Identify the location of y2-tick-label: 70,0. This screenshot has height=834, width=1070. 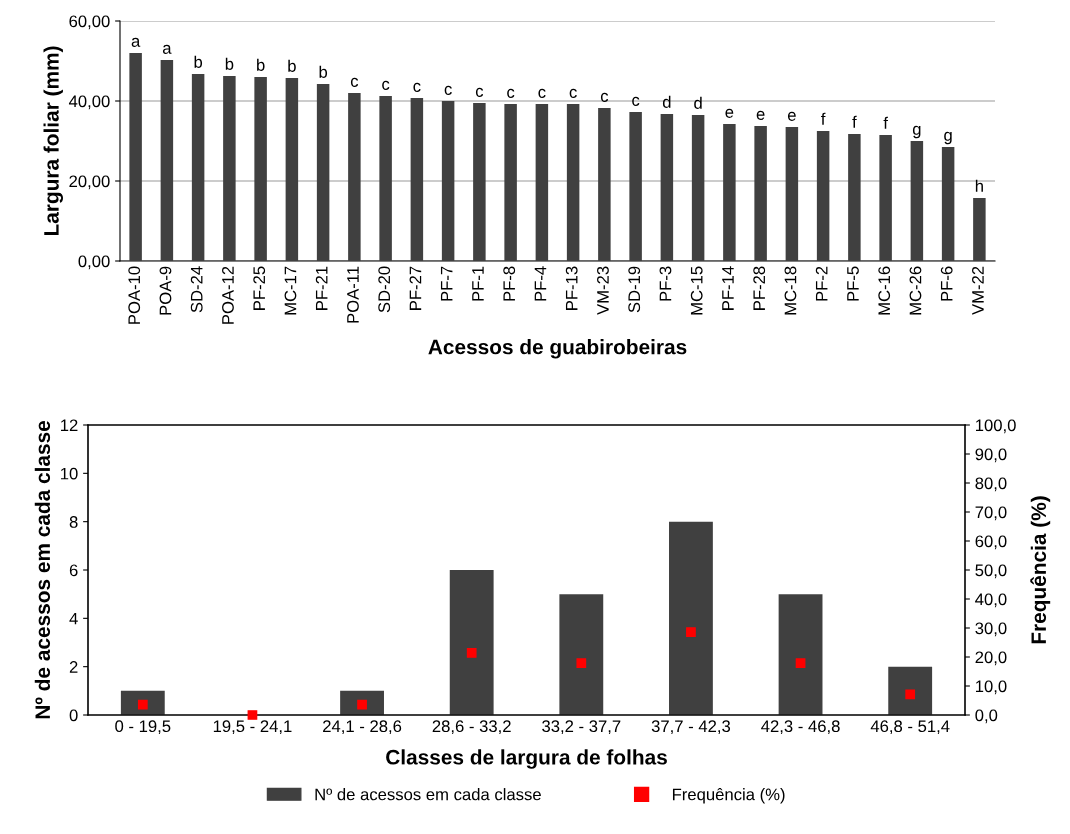
(991, 513).